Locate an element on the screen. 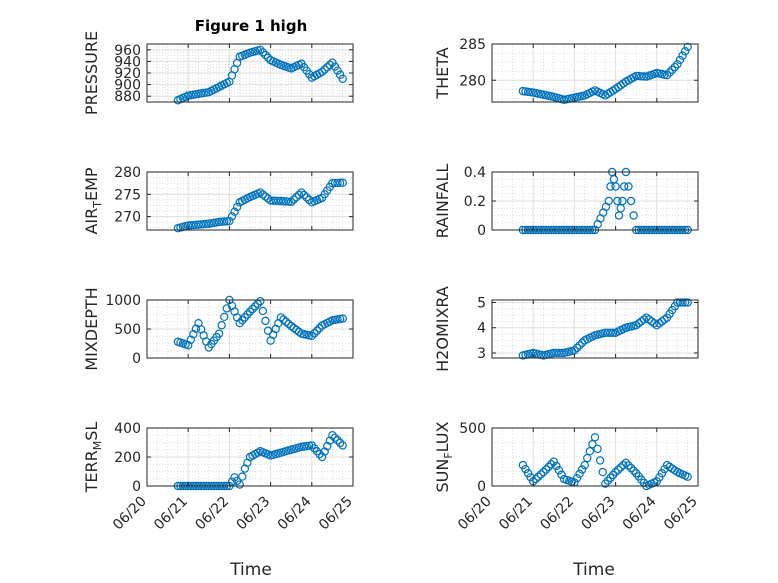 The width and height of the screenshot is (778, 583). y-label-main: RAINFALL is located at coordinates (442, 201).